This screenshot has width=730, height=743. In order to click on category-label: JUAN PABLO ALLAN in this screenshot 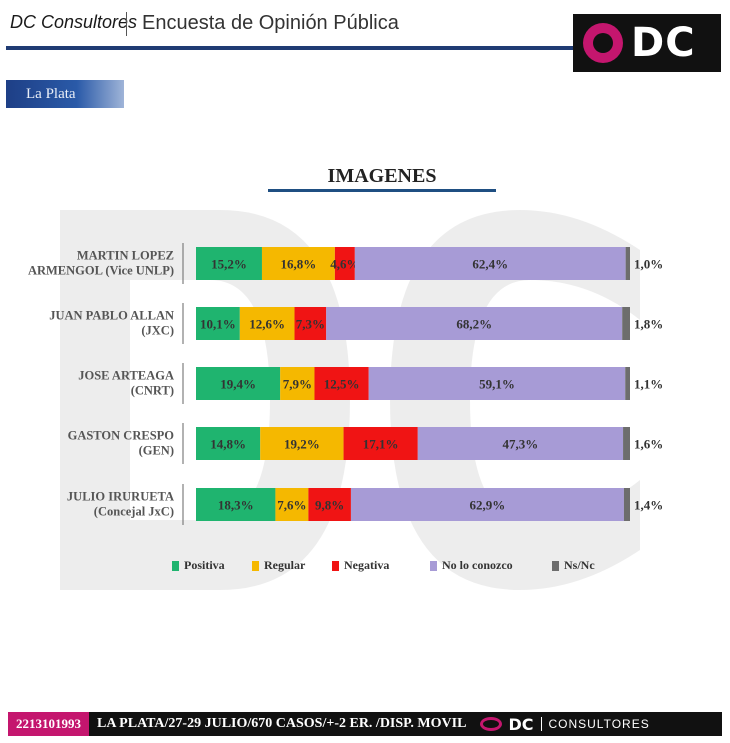, I will do `click(111, 316)`.